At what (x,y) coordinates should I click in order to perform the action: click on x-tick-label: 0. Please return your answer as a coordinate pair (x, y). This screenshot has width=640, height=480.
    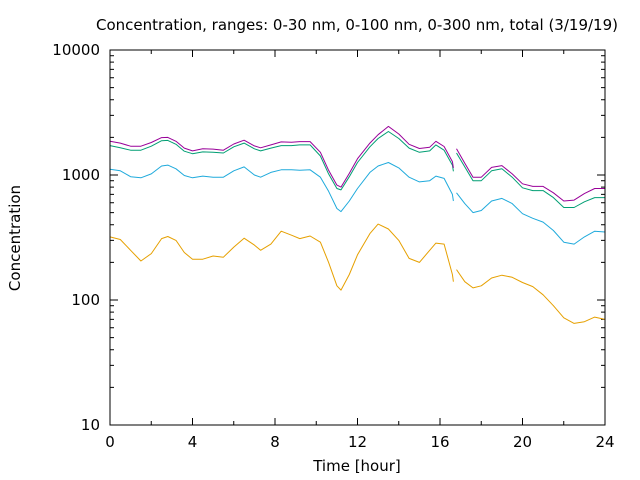
    Looking at the image, I should click on (110, 442).